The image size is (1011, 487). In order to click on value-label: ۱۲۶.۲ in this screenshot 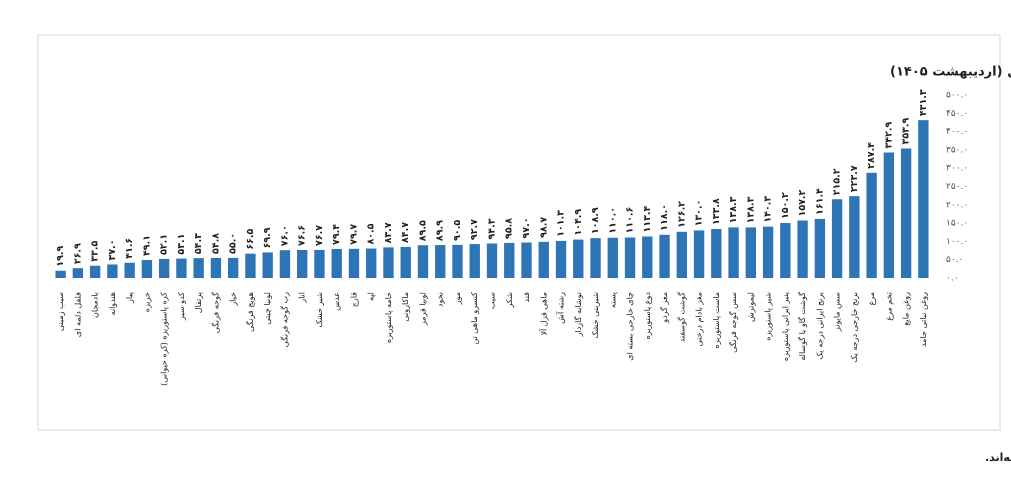, I will do `click(681, 214)`.